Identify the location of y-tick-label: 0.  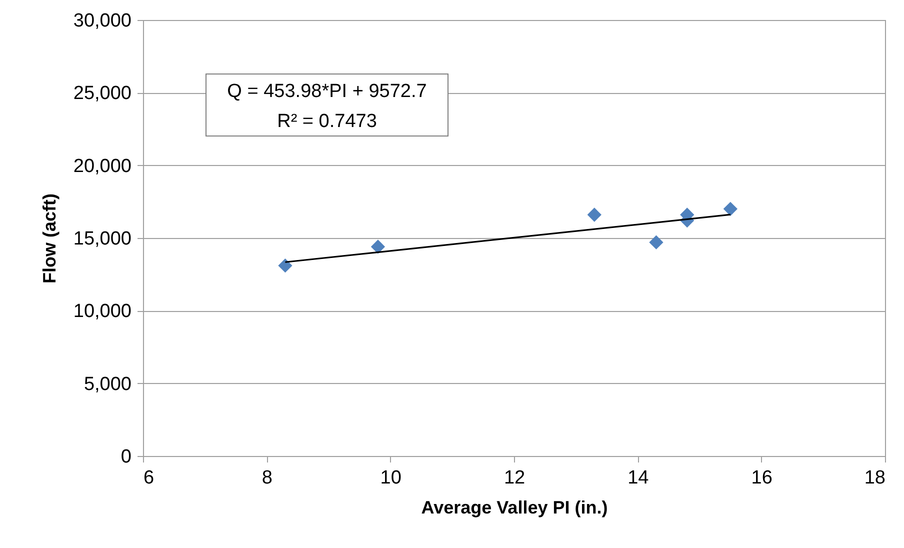
(126, 457).